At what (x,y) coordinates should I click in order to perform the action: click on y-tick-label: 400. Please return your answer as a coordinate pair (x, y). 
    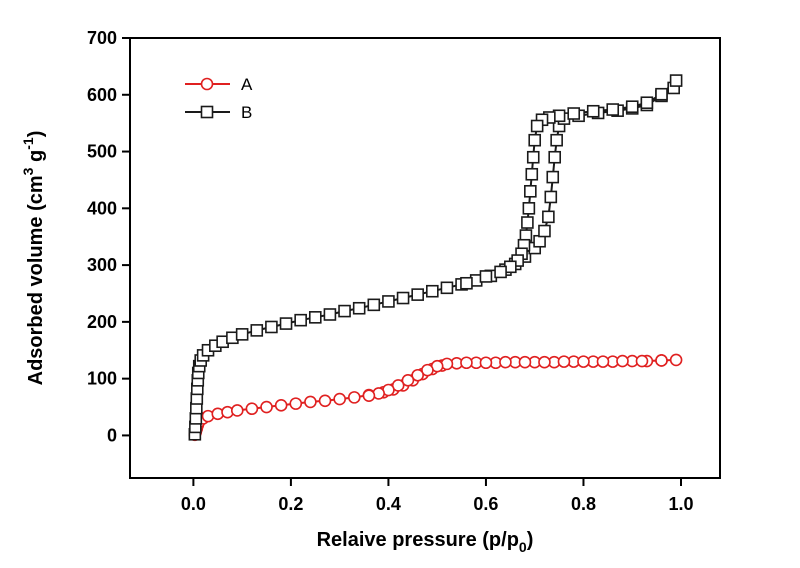
    Looking at the image, I should click on (102, 208).